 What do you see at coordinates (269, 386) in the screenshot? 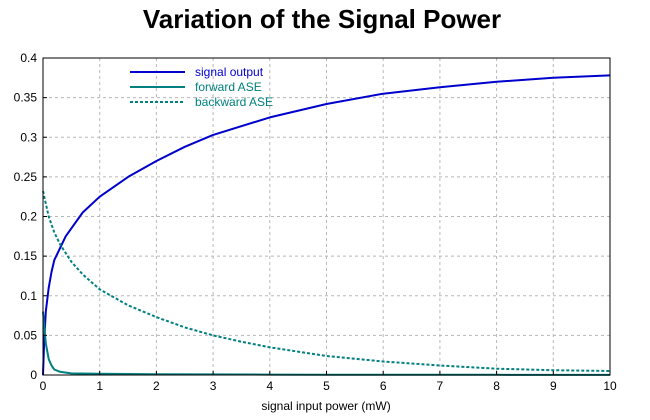
I see `x-tick-label: 4` at bounding box center [269, 386].